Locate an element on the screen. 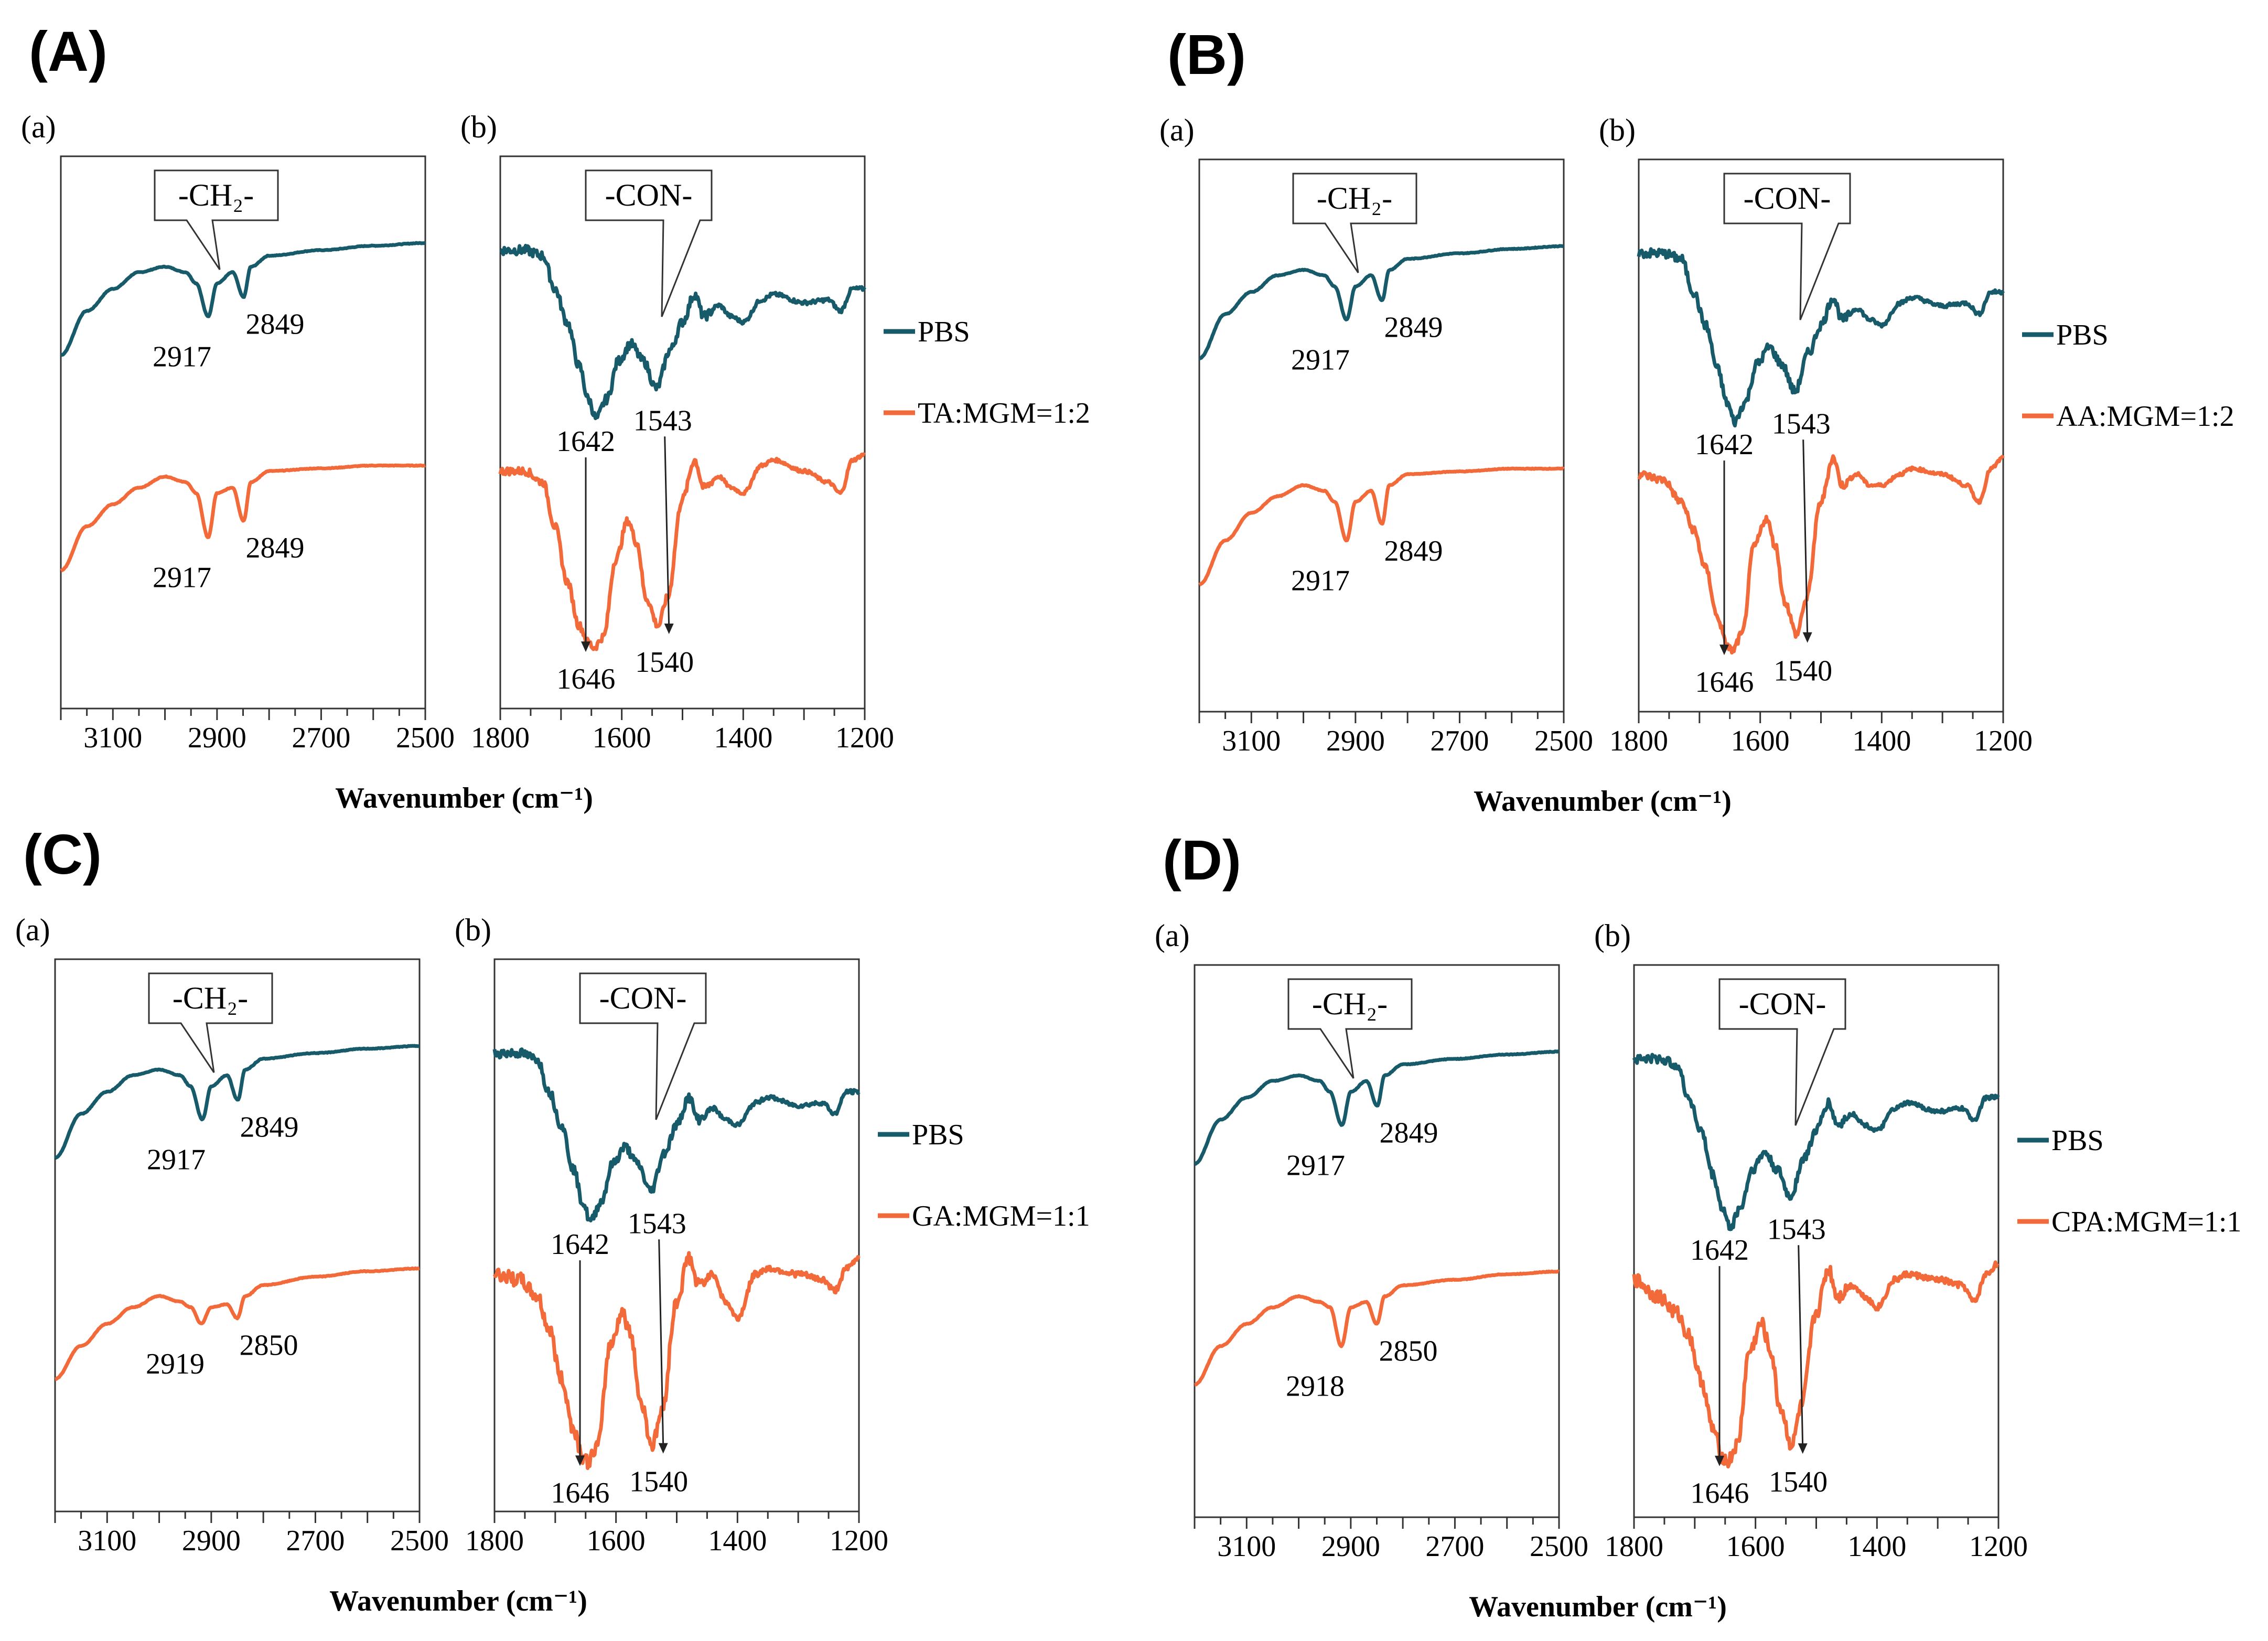 The width and height of the screenshot is (2268, 1641). panel-label: (A) is located at coordinates (68, 51).